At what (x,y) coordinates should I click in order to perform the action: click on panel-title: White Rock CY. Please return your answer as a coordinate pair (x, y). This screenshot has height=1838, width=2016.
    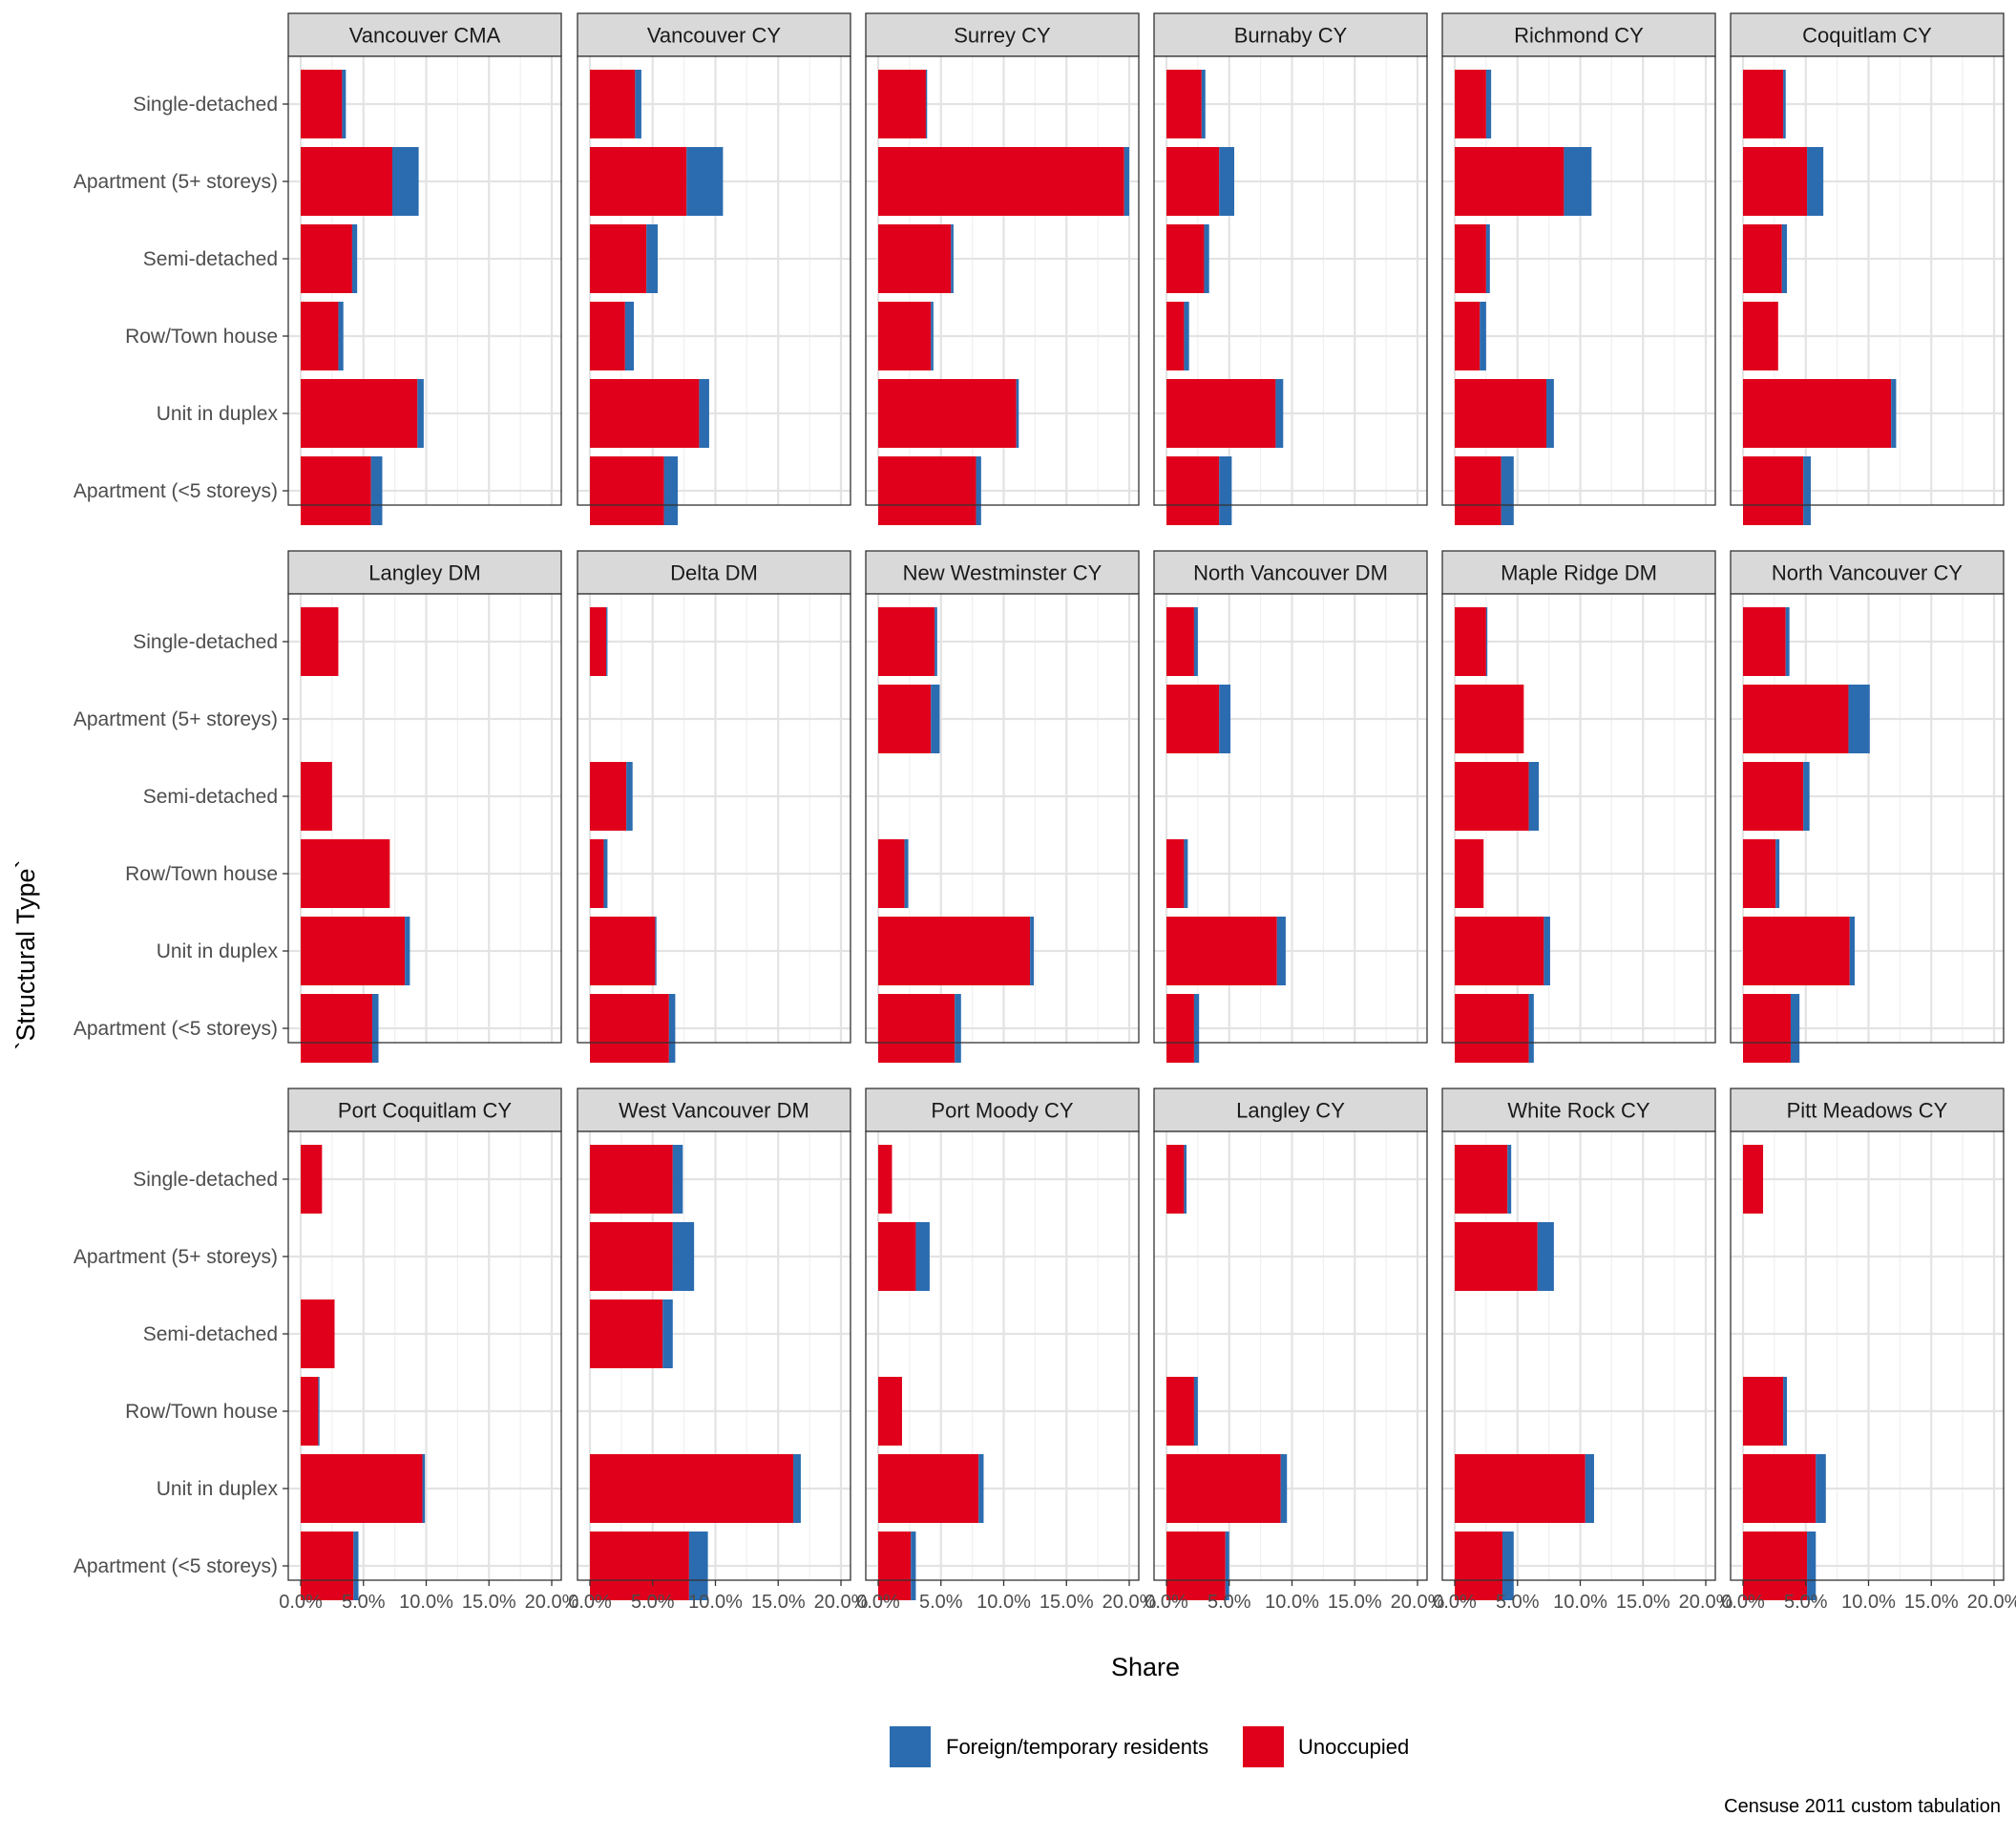
    Looking at the image, I should click on (1578, 1111).